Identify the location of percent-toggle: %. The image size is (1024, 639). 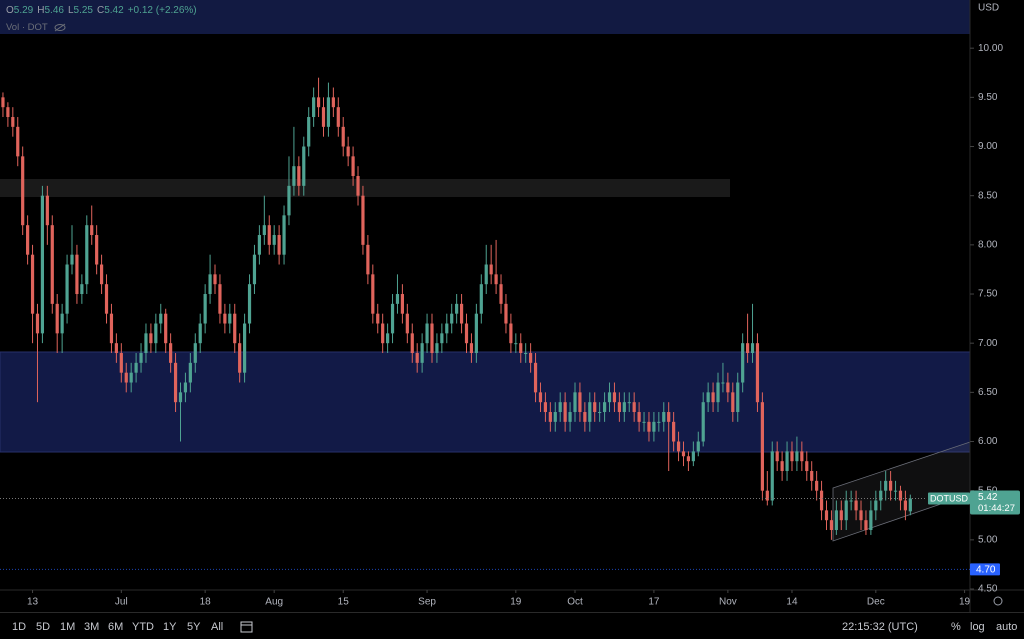
(956, 627).